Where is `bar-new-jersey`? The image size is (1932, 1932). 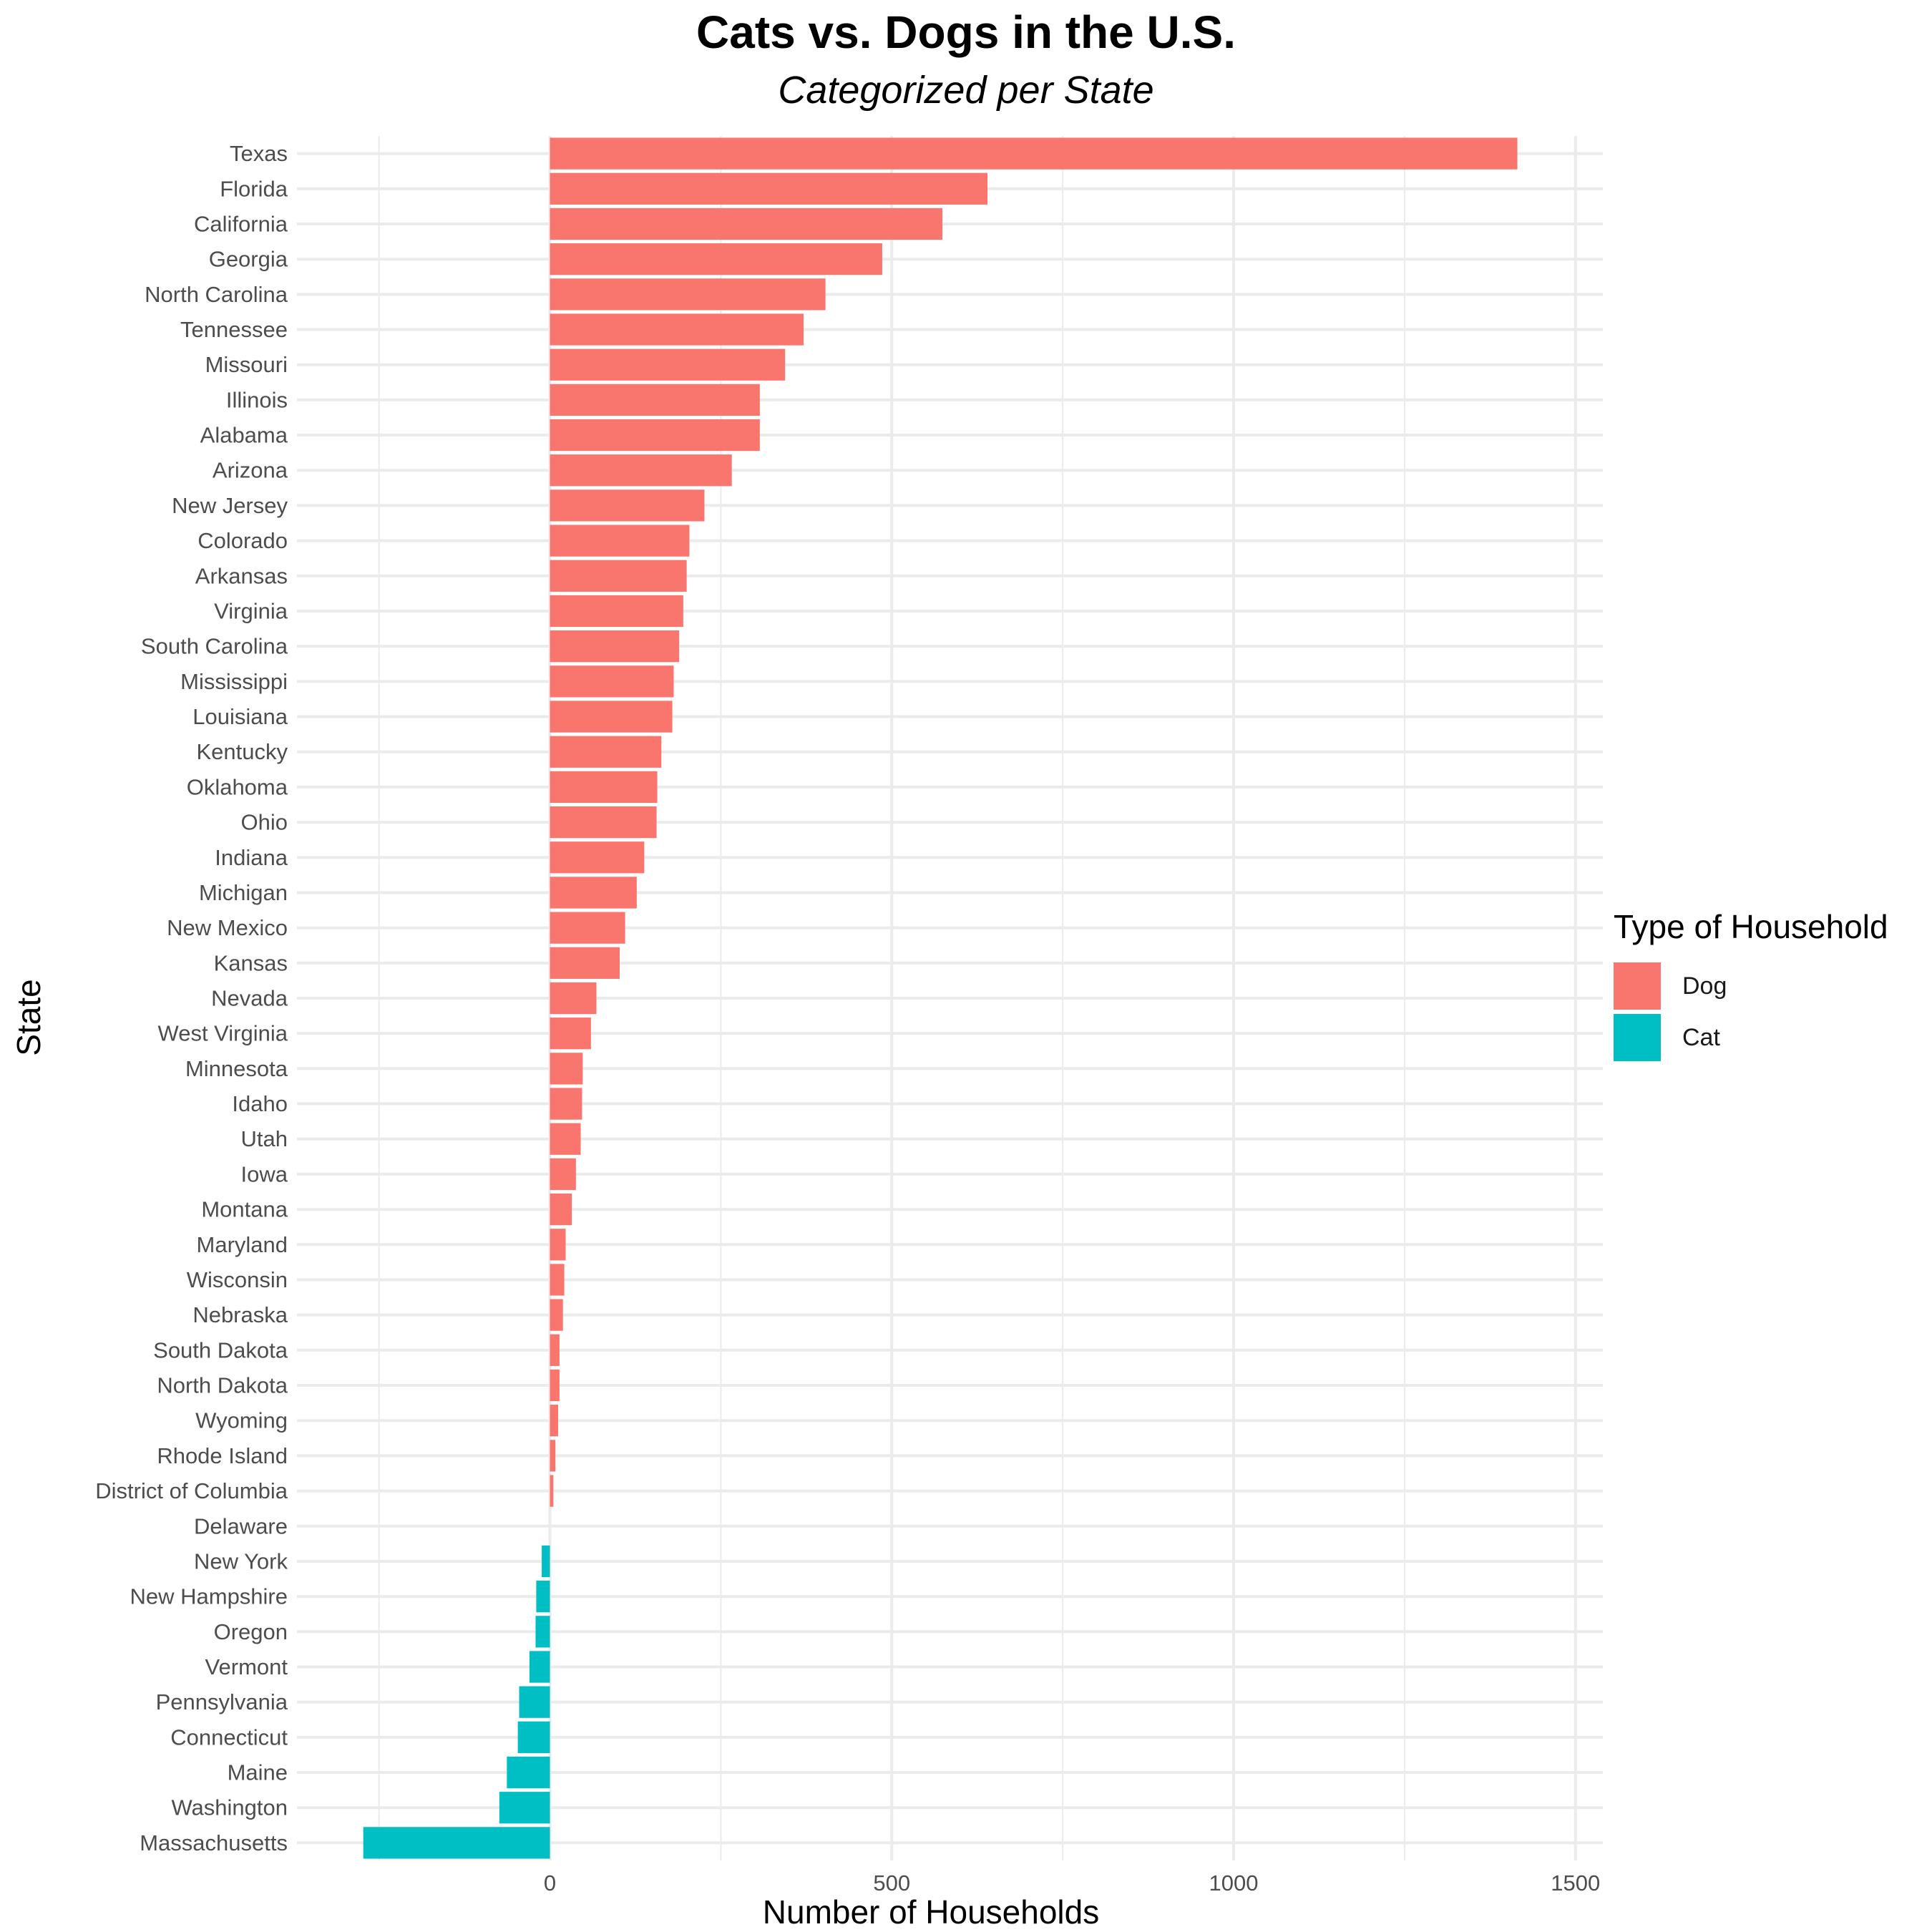 bar-new-jersey is located at coordinates (627, 505).